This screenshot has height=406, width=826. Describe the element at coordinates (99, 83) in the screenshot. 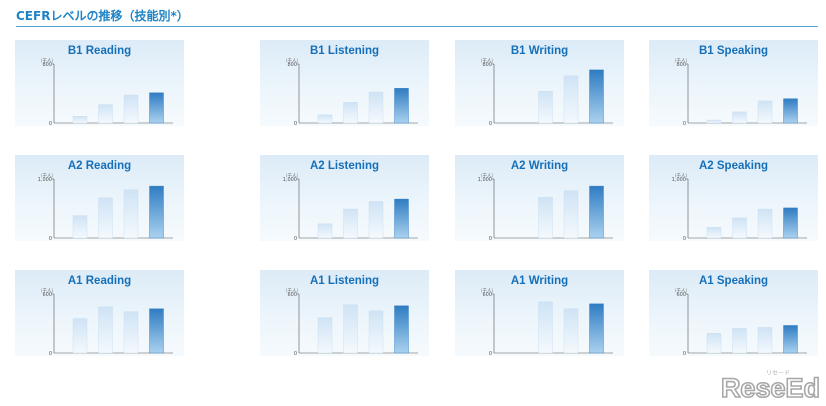

I see `chart-panel: B1 Reading （千人）800 0 14年 19年 24年 25年` at that location.